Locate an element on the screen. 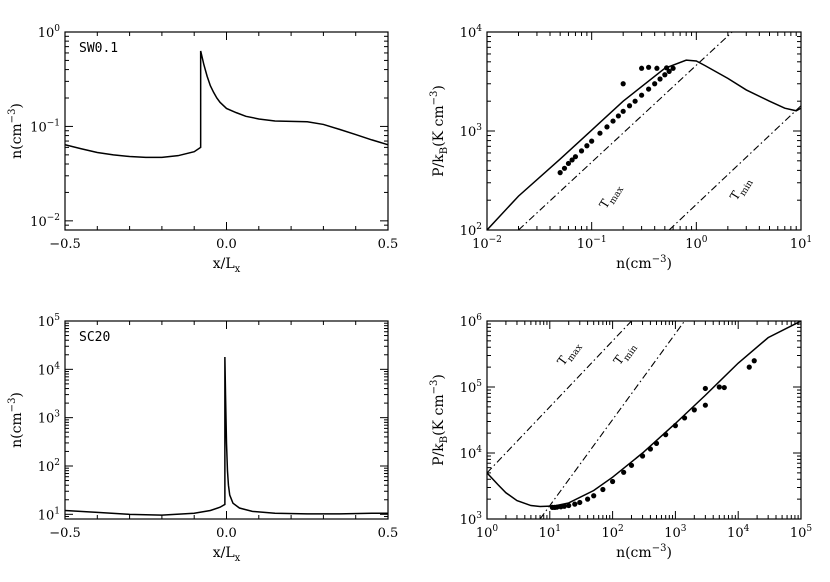 The image size is (830, 582). y-tick-label: 10⁻¹ is located at coordinates (45, 126).